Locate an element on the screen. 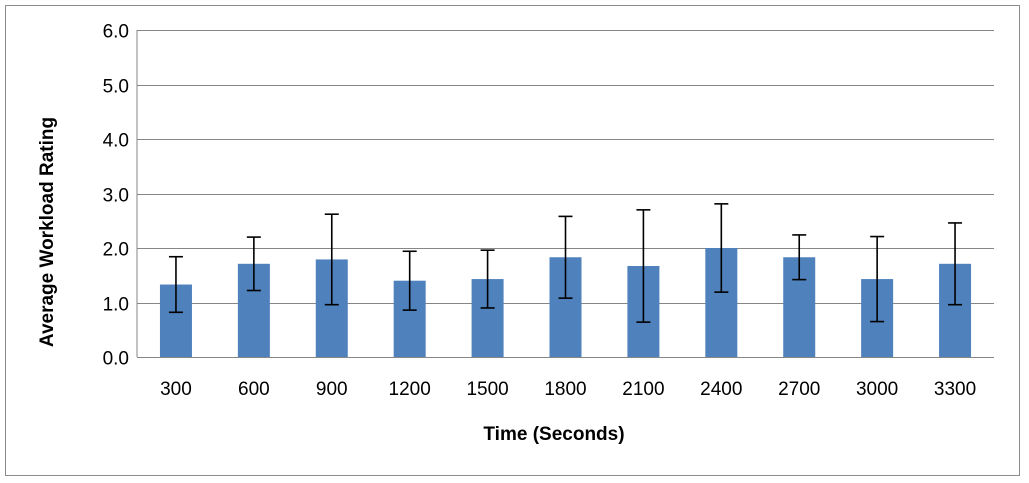 The height and width of the screenshot is (483, 1029). x-tick-label: 600 is located at coordinates (254, 389).